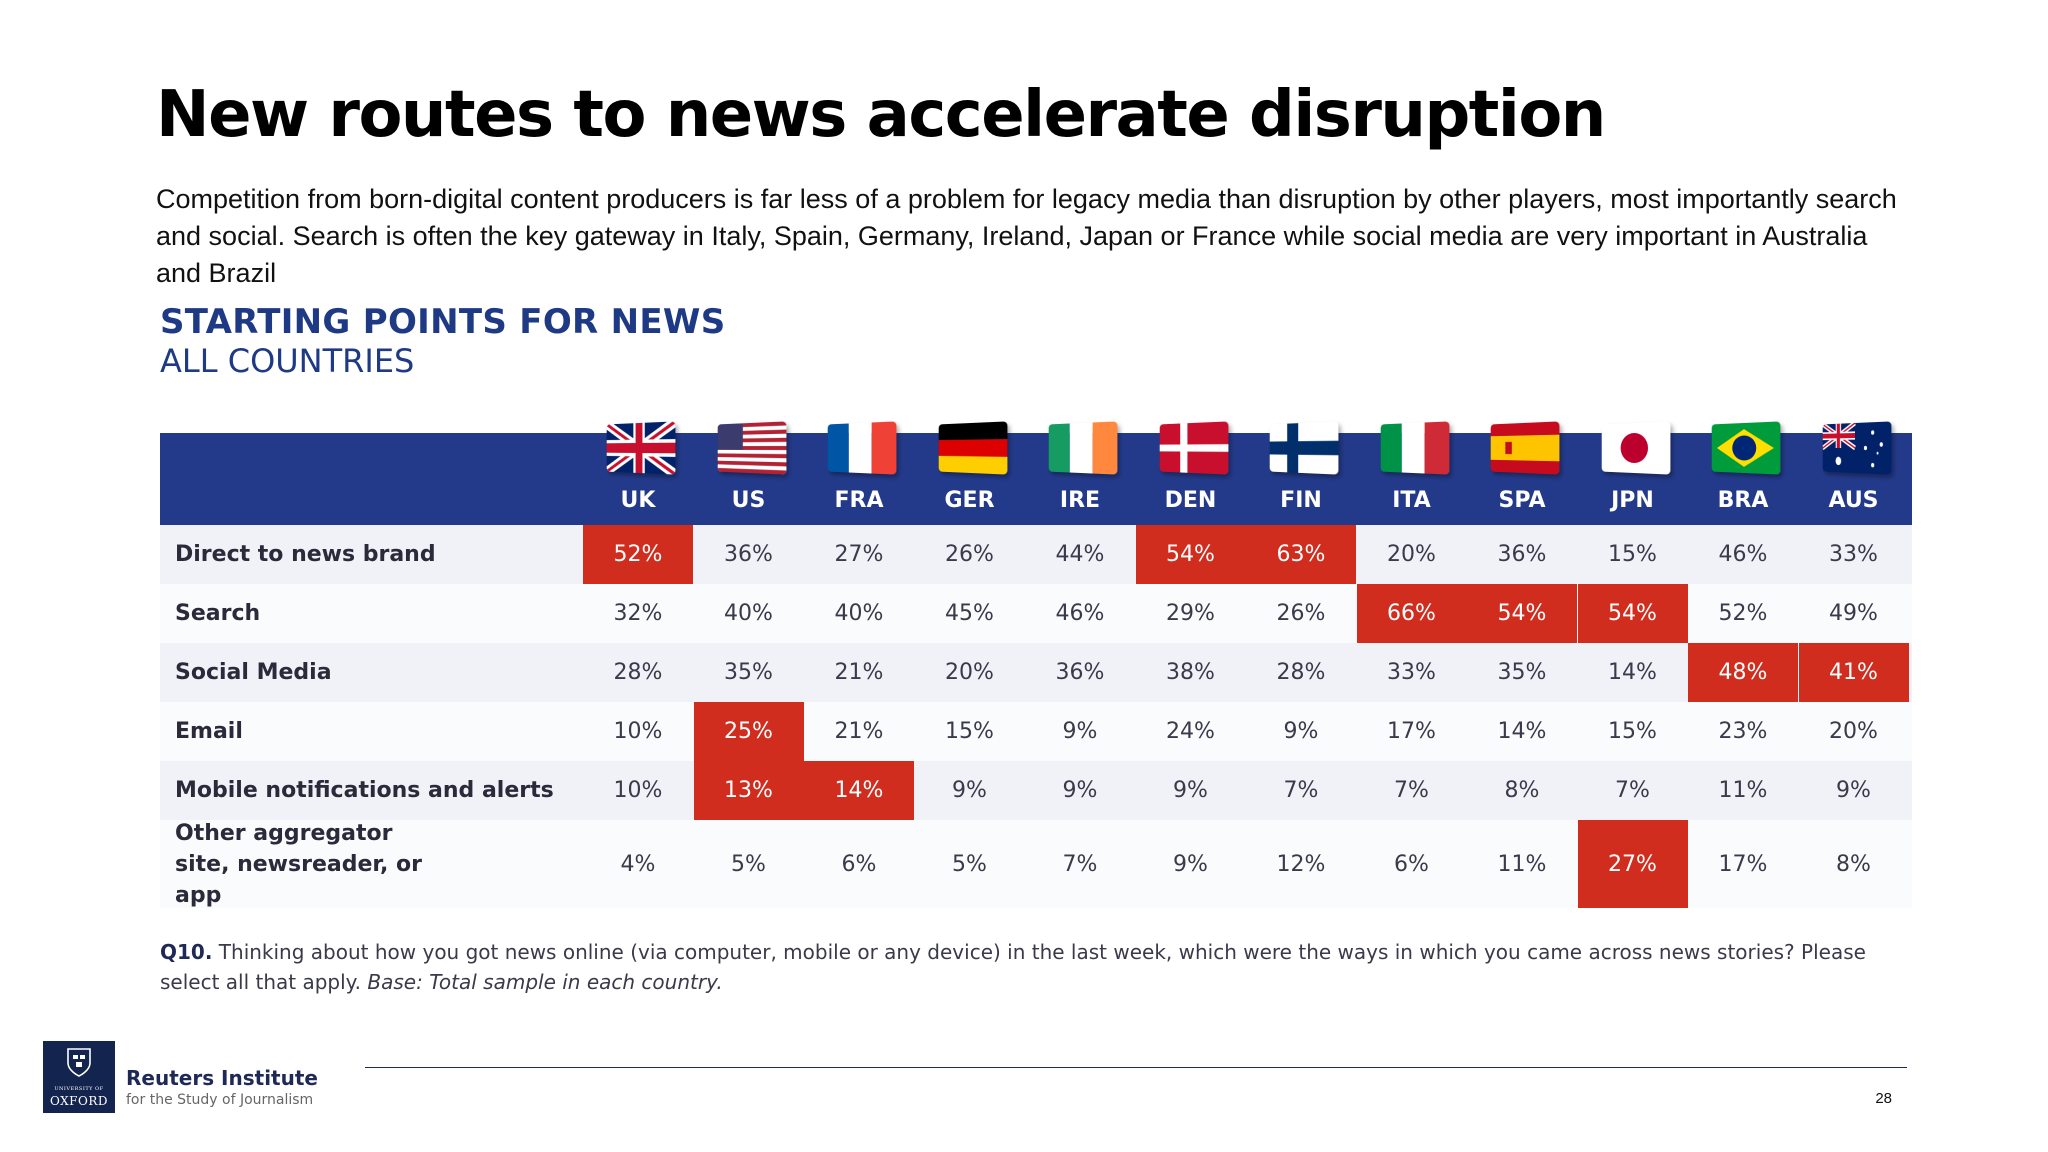 This screenshot has height=1152, width=2048. What do you see at coordinates (1193, 447) in the screenshot?
I see `denmark-flag-icon` at bounding box center [1193, 447].